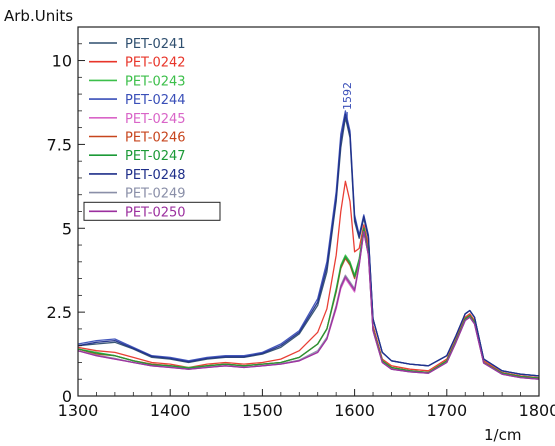 The height and width of the screenshot is (446, 555). I want to click on y-tick-label: 2.5, so click(59, 312).